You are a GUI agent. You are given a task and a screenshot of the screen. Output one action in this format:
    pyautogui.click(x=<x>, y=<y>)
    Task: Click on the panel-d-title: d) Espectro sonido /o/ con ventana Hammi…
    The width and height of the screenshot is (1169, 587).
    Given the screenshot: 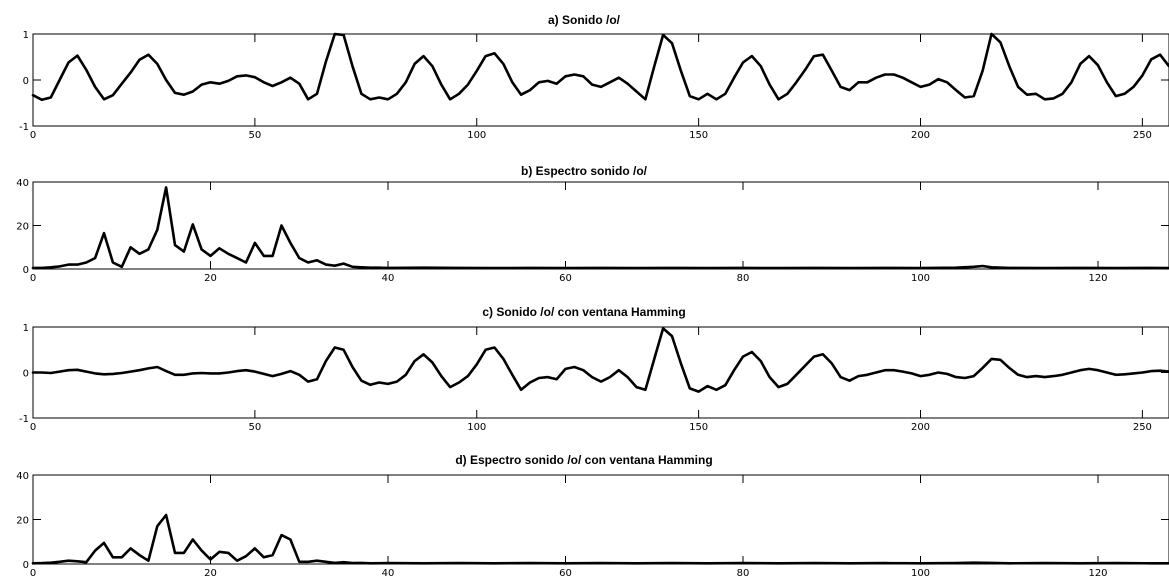 What is the action you would take?
    pyautogui.click(x=583, y=460)
    